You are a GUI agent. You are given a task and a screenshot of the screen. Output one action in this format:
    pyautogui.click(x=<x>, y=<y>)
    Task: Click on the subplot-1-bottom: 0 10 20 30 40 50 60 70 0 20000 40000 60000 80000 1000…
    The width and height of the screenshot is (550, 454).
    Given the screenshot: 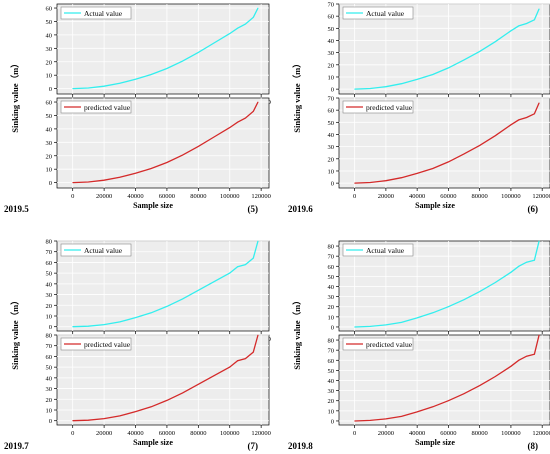 What is the action you would take?
    pyautogui.click(x=439, y=148)
    